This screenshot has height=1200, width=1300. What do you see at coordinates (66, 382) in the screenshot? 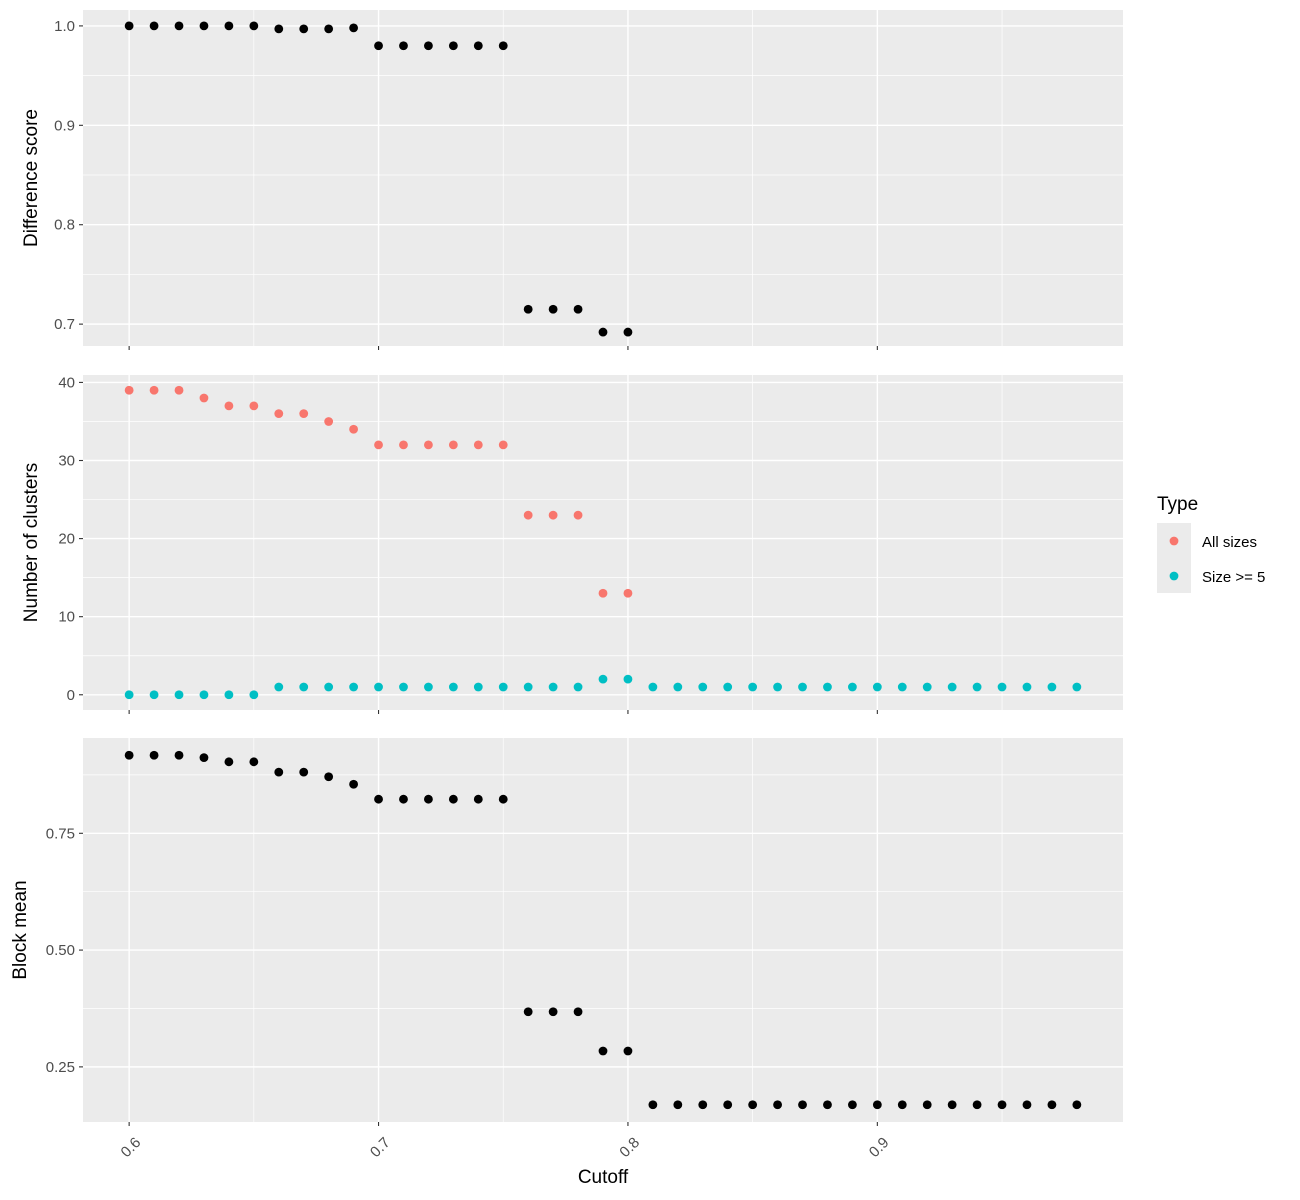
I see `y-tick-label: 40` at bounding box center [66, 382].